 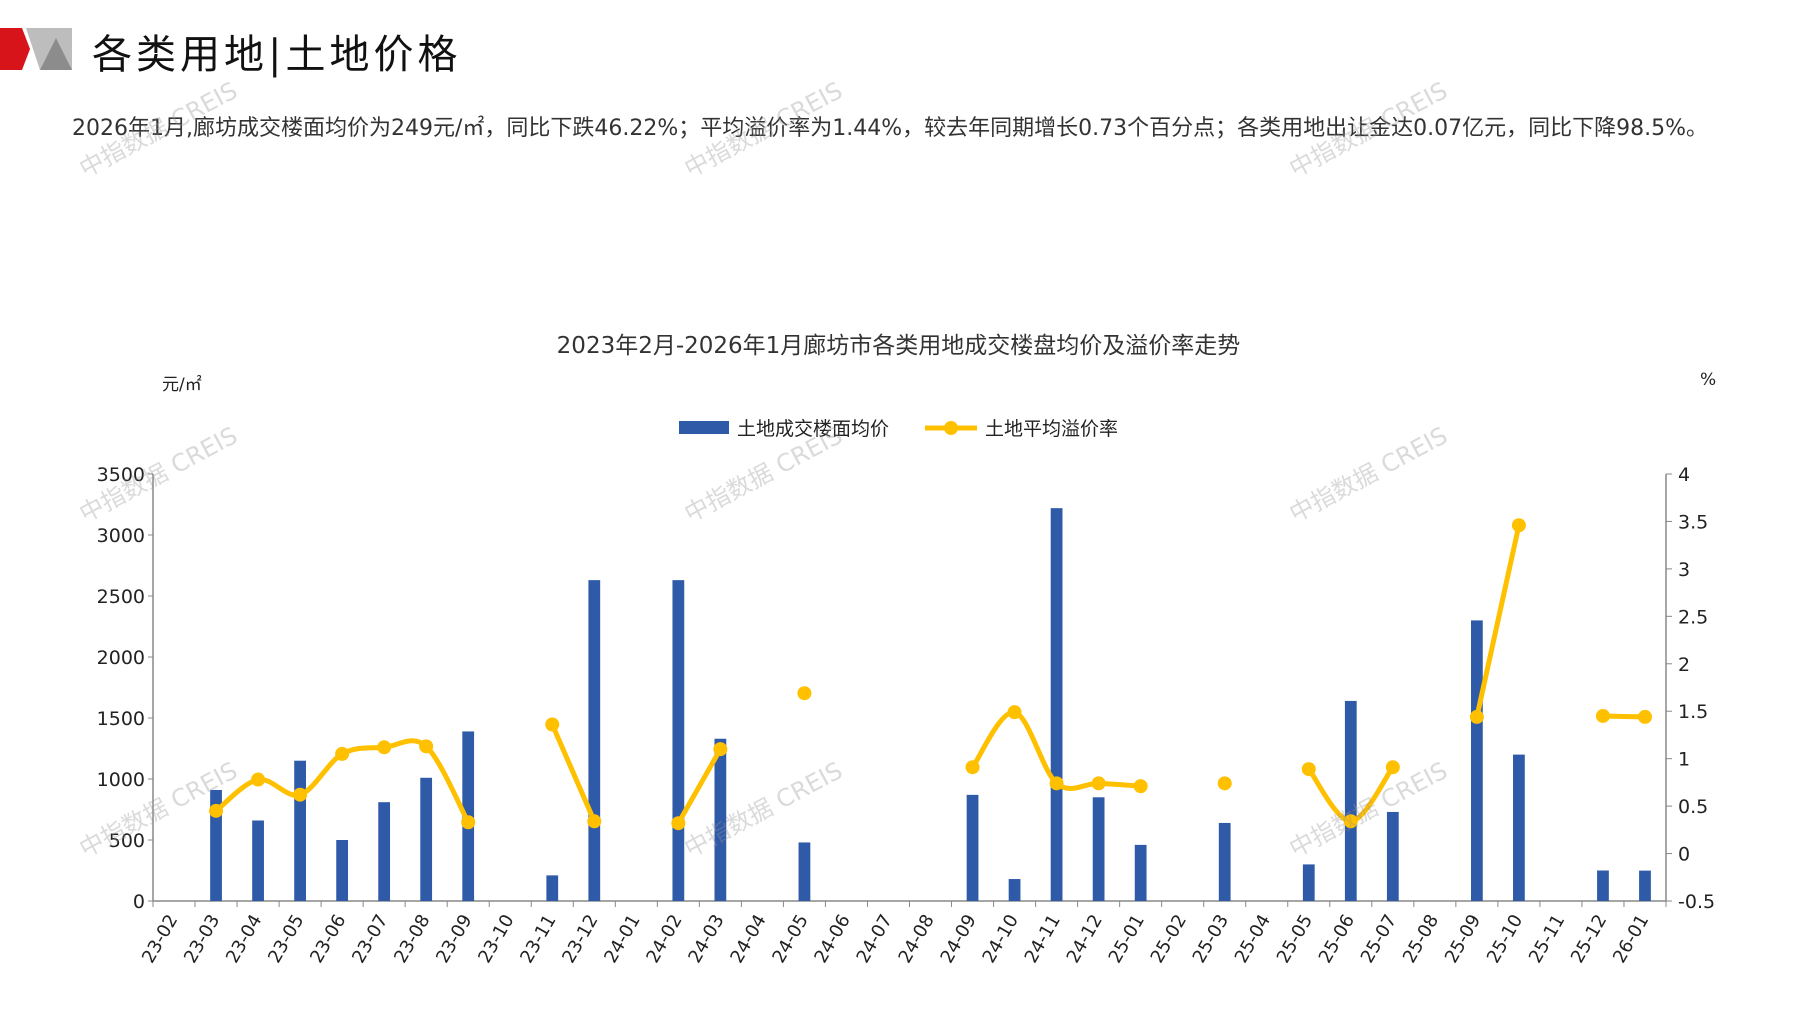 I want to click on x-tick-label: 25-03, so click(x=1211, y=939).